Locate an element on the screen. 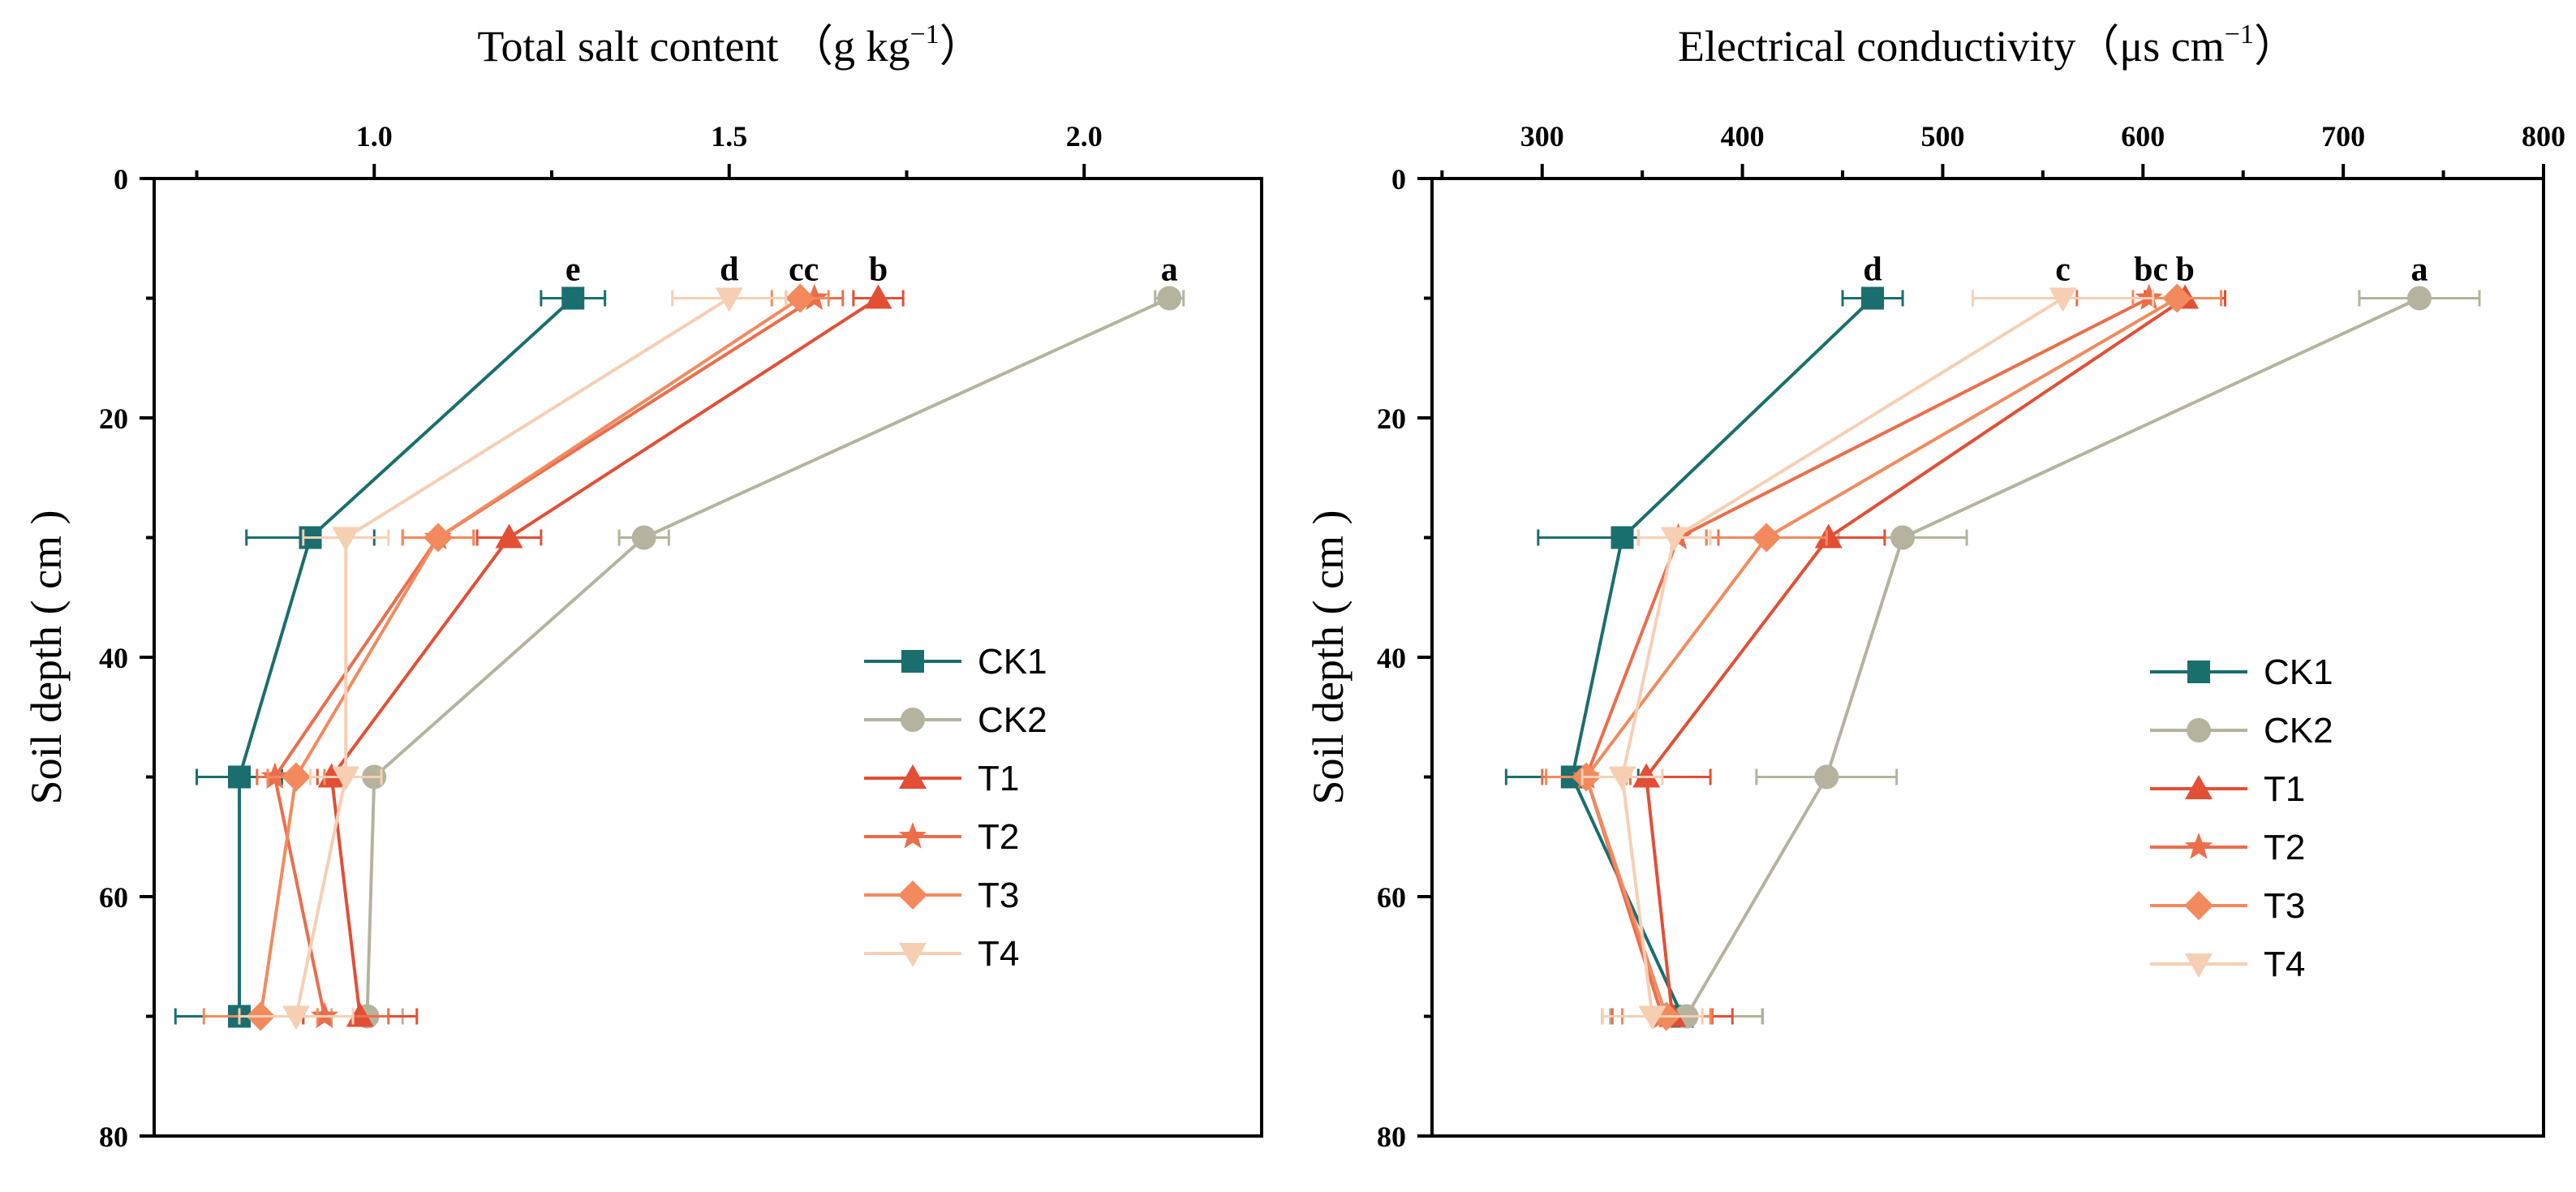  x-tick-label: 600 is located at coordinates (2143, 136).